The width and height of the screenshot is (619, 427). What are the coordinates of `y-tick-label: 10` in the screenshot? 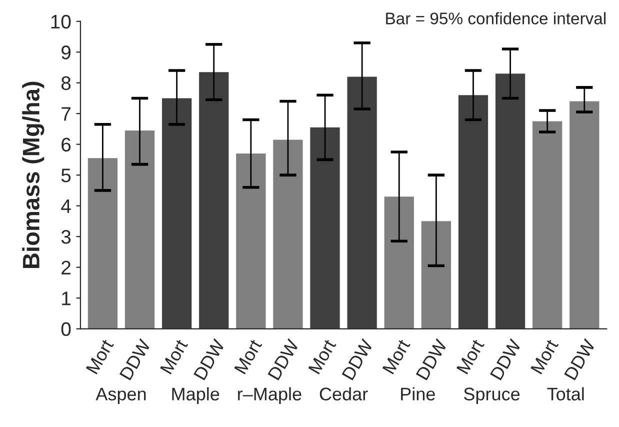 It's located at (61, 21).